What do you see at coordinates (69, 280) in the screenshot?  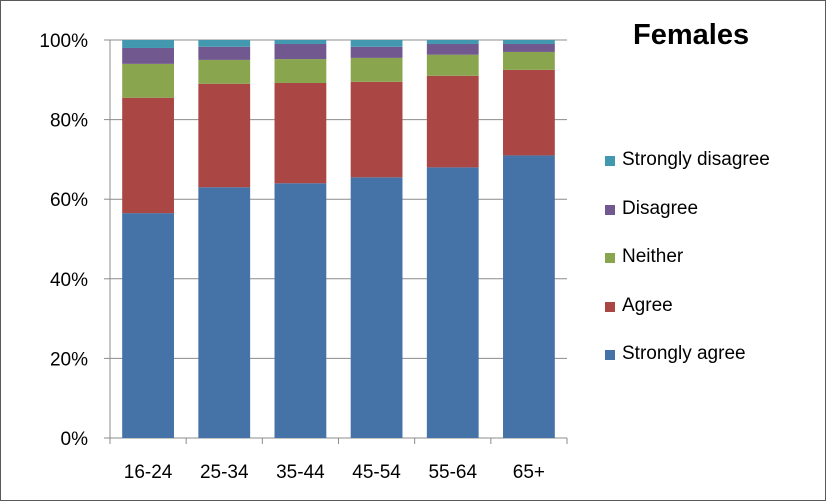 I see `y-tick-label: 40%` at bounding box center [69, 280].